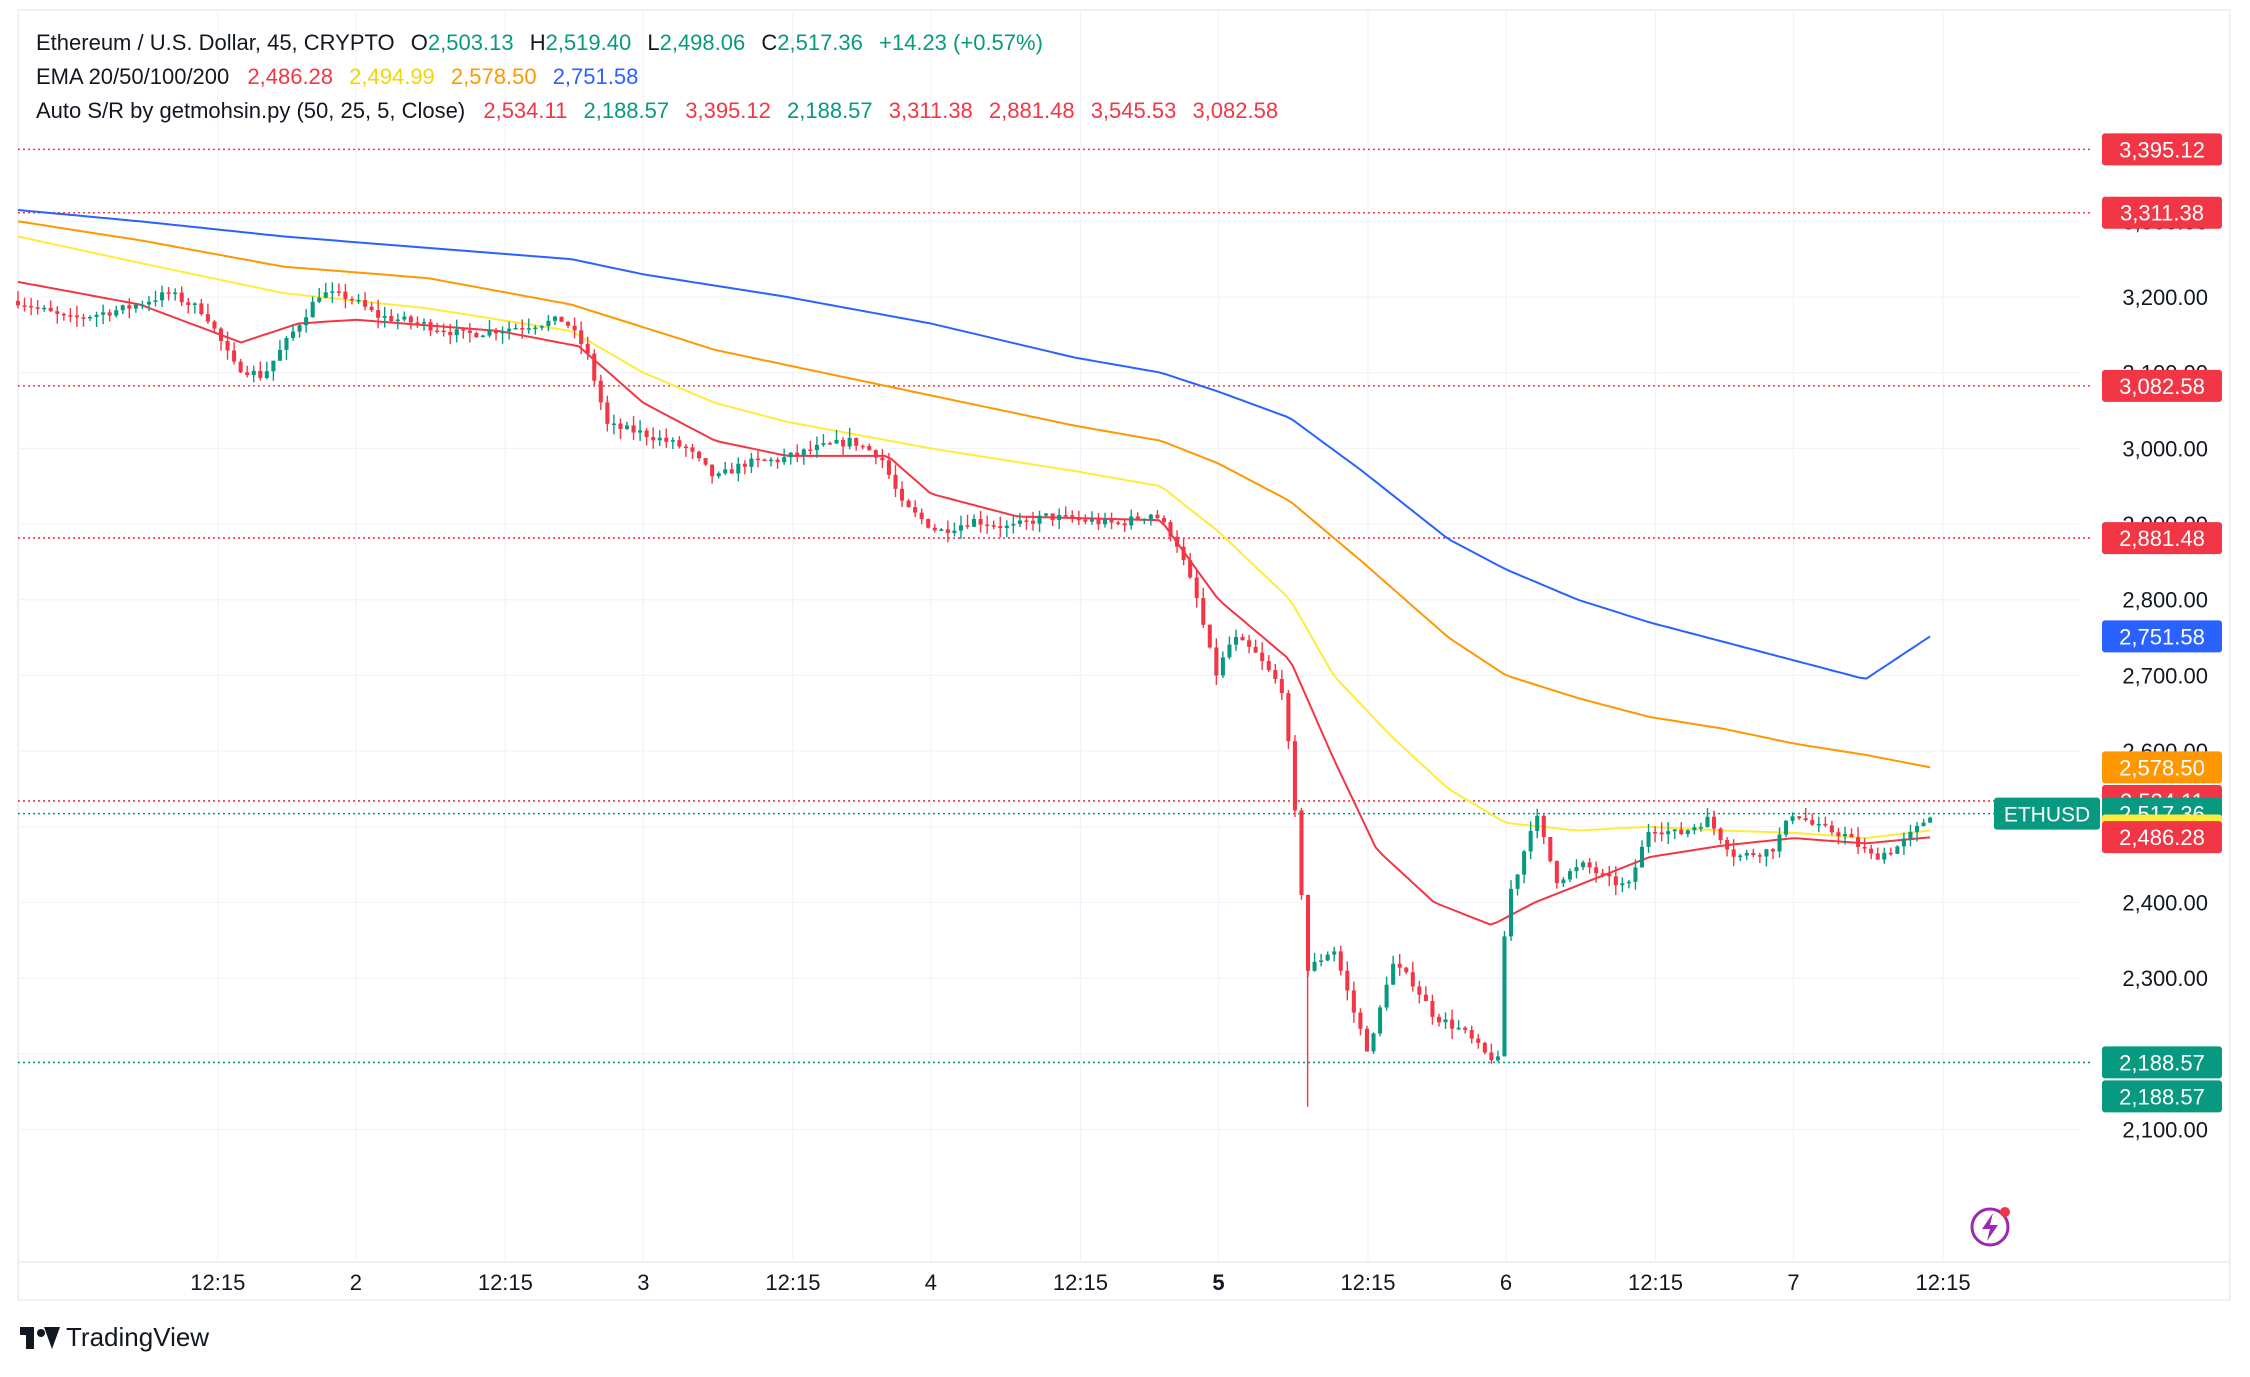  What do you see at coordinates (2165, 600) in the screenshot?
I see `y-tick-label: 2,800.00` at bounding box center [2165, 600].